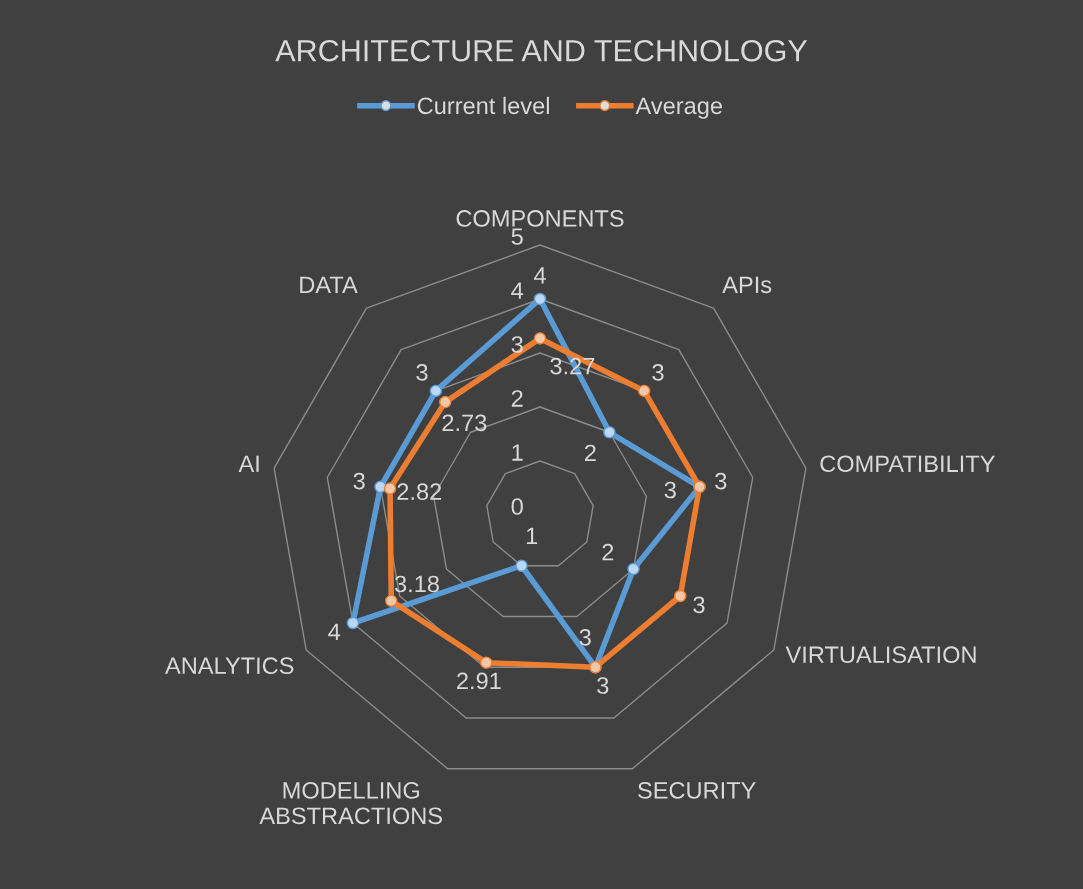 The height and width of the screenshot is (889, 1083). I want to click on spoke-label: COMPATIBILITY, so click(907, 464).